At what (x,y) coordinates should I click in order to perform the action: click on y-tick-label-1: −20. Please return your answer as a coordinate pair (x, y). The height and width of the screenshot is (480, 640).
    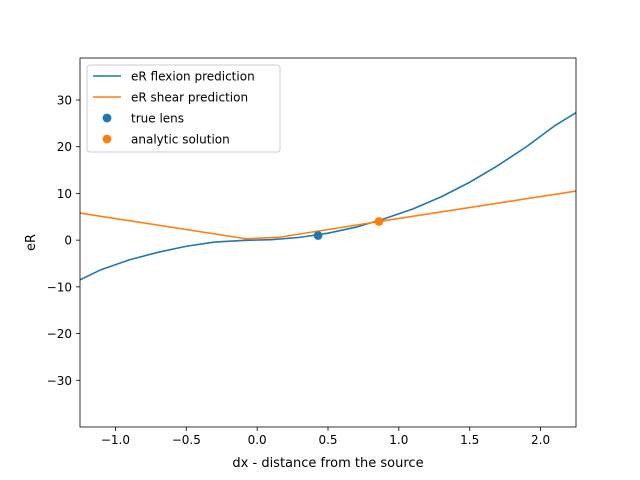
    Looking at the image, I should click on (59, 334).